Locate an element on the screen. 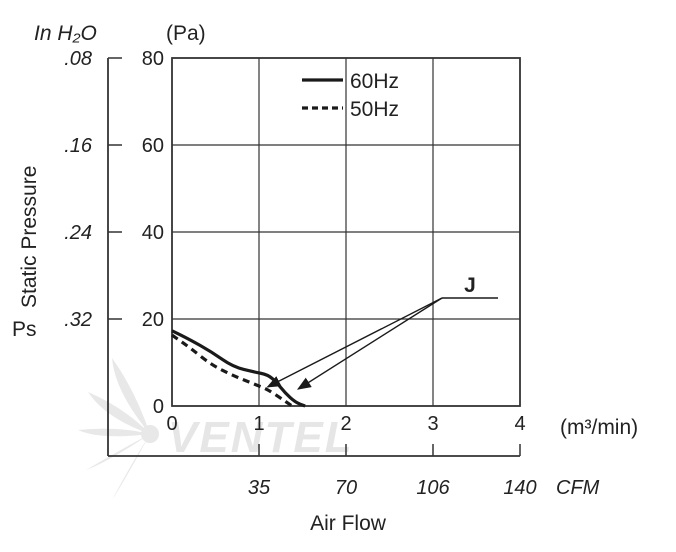 The width and height of the screenshot is (676, 552). secondary-x-unit: CFM is located at coordinates (578, 488).